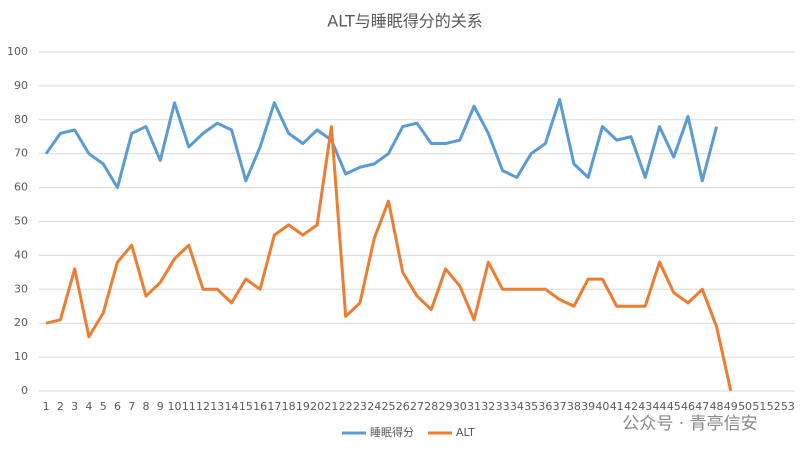 This screenshot has width=810, height=454. What do you see at coordinates (774, 406) in the screenshot?
I see `x-tick-label: 52` at bounding box center [774, 406].